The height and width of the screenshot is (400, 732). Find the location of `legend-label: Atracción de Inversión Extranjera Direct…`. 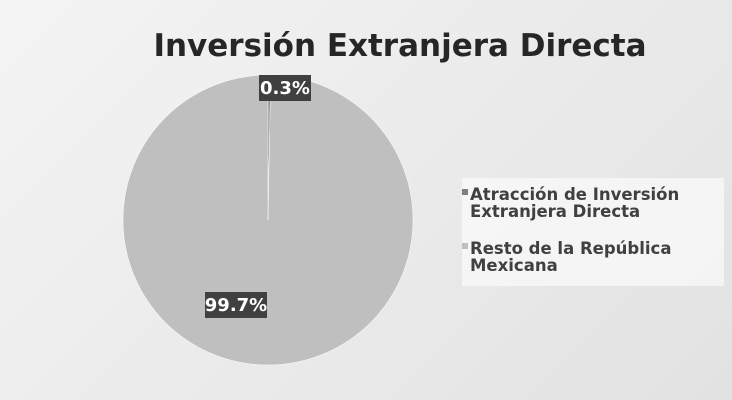

legend-label: Atracción de Inversión Extranjera Direct… is located at coordinates (575, 203).